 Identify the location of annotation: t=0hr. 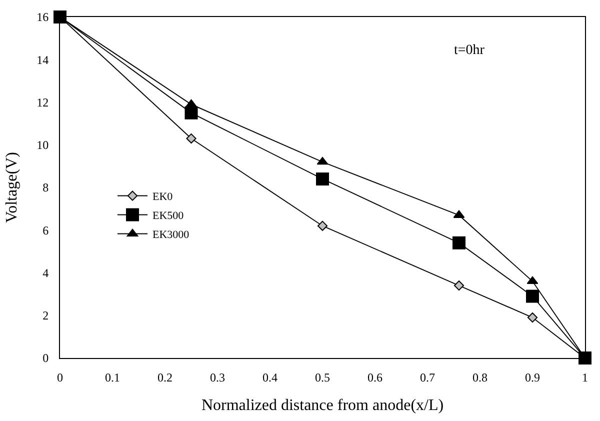
(469, 50).